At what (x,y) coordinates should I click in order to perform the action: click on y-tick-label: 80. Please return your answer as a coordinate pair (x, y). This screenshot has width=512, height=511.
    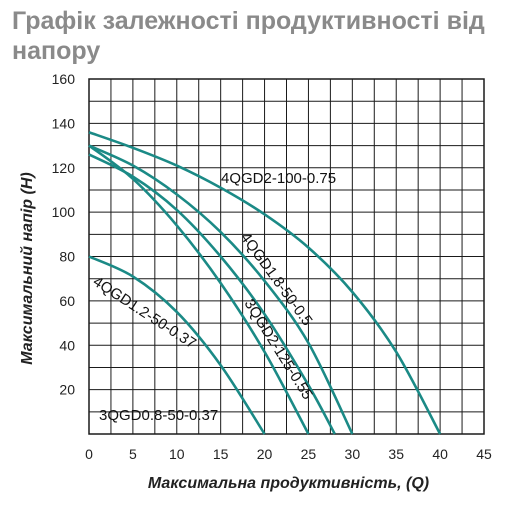
    Looking at the image, I should click on (67, 257).